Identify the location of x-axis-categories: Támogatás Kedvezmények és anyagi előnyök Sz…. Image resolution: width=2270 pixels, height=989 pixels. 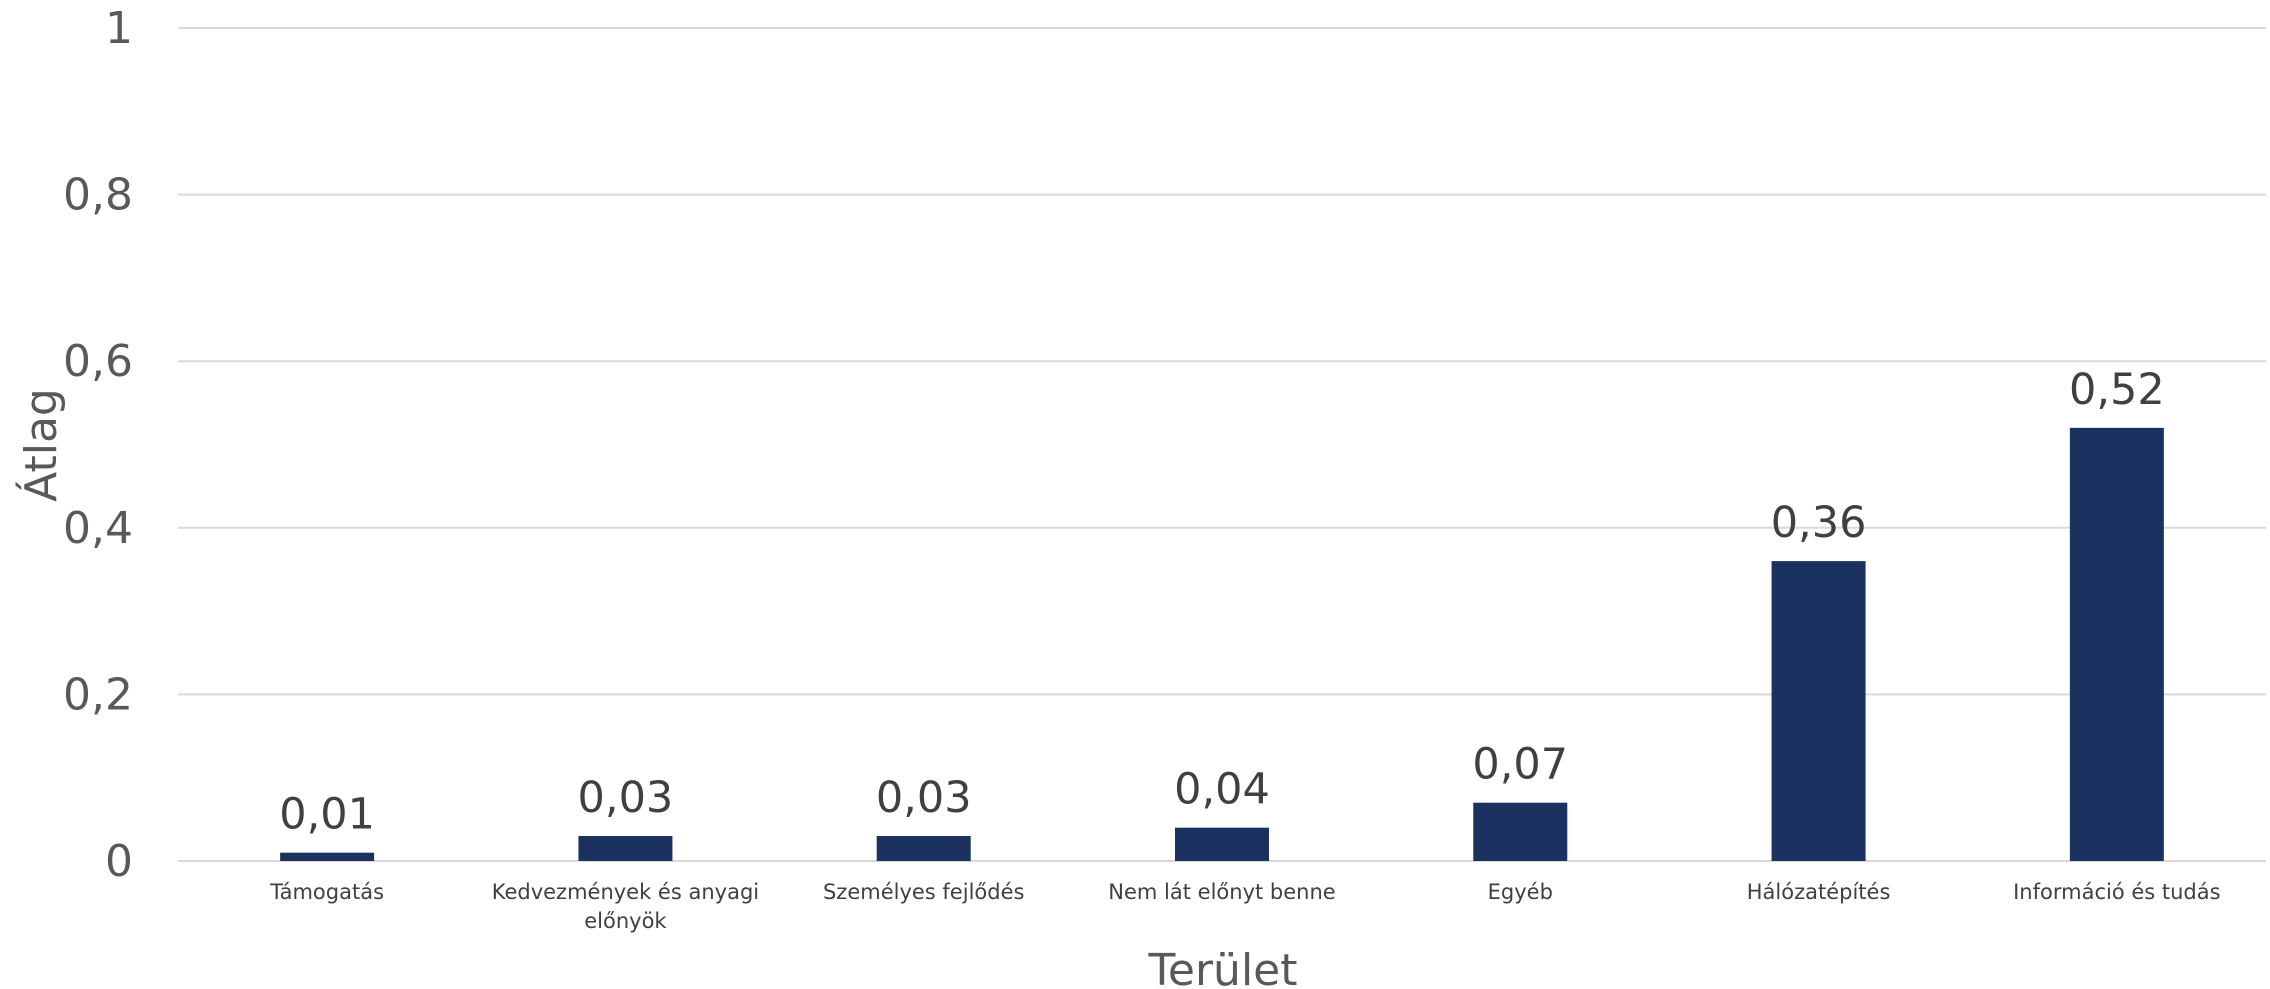
(1244, 906).